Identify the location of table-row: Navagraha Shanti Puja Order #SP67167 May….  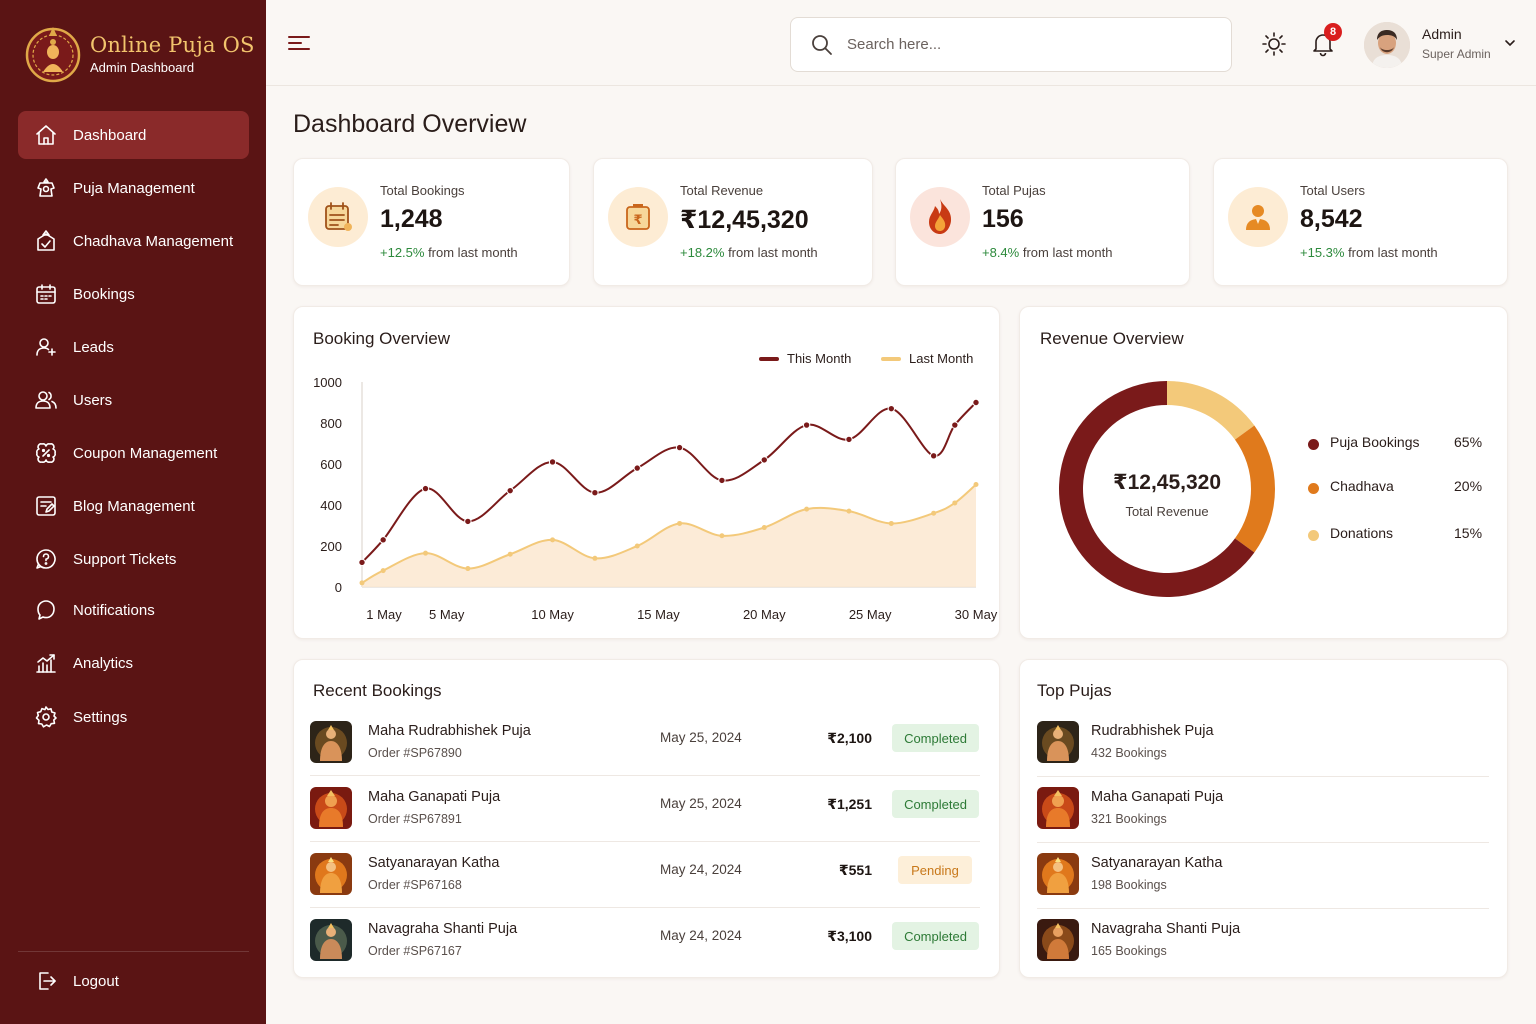
(645, 952).